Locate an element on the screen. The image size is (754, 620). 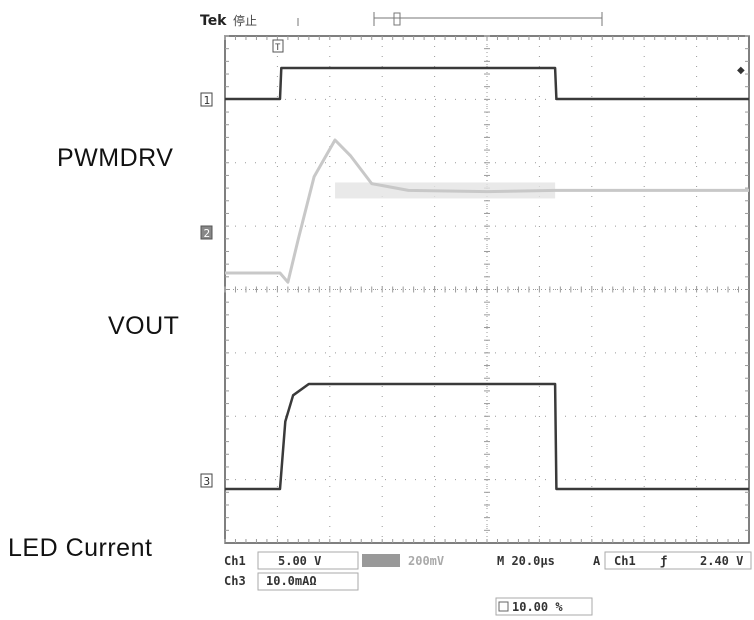
channel-1-marker: 1 is located at coordinates (206, 99).